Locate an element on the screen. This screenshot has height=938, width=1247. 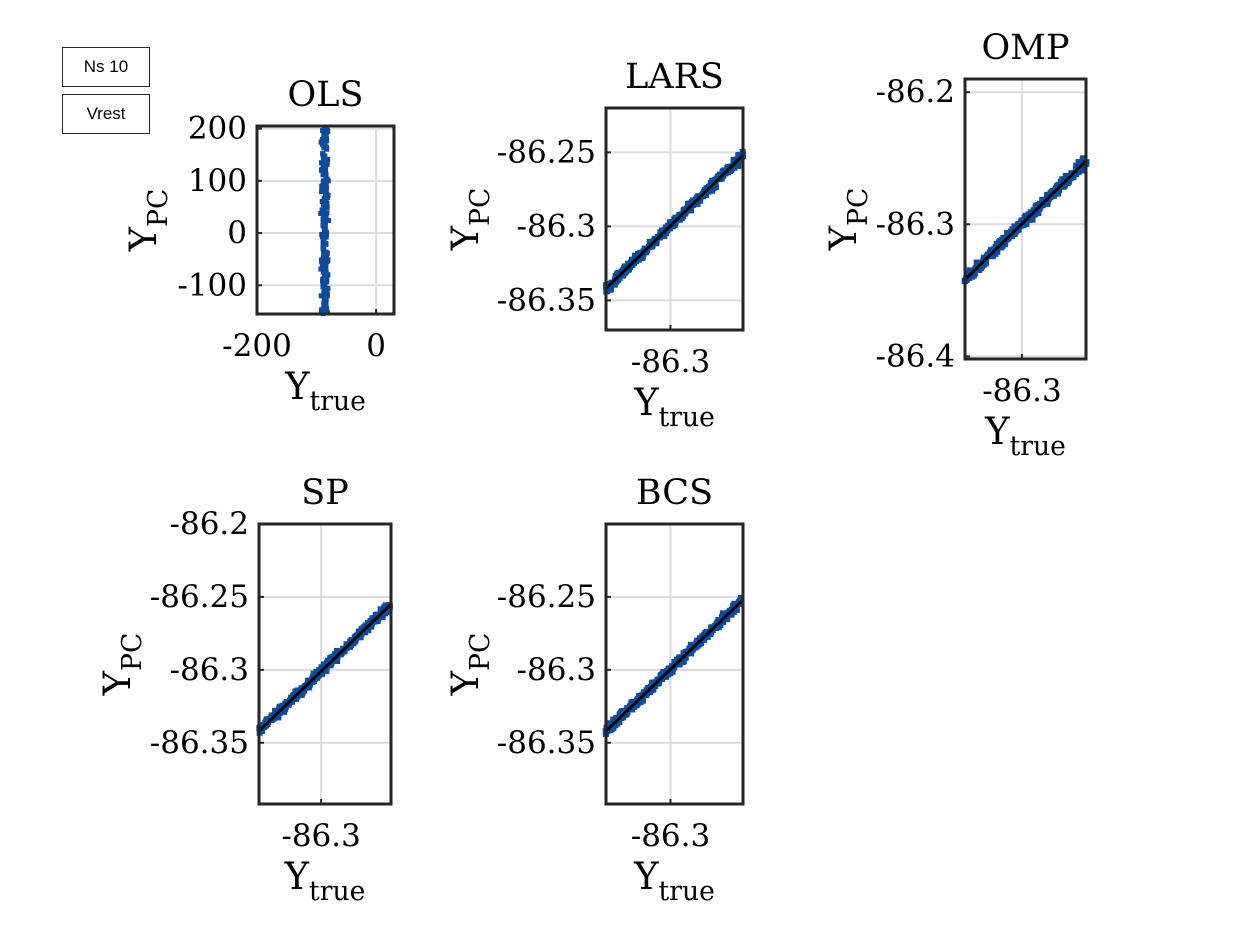
y-tick-label: -86.35 is located at coordinates (546, 300).